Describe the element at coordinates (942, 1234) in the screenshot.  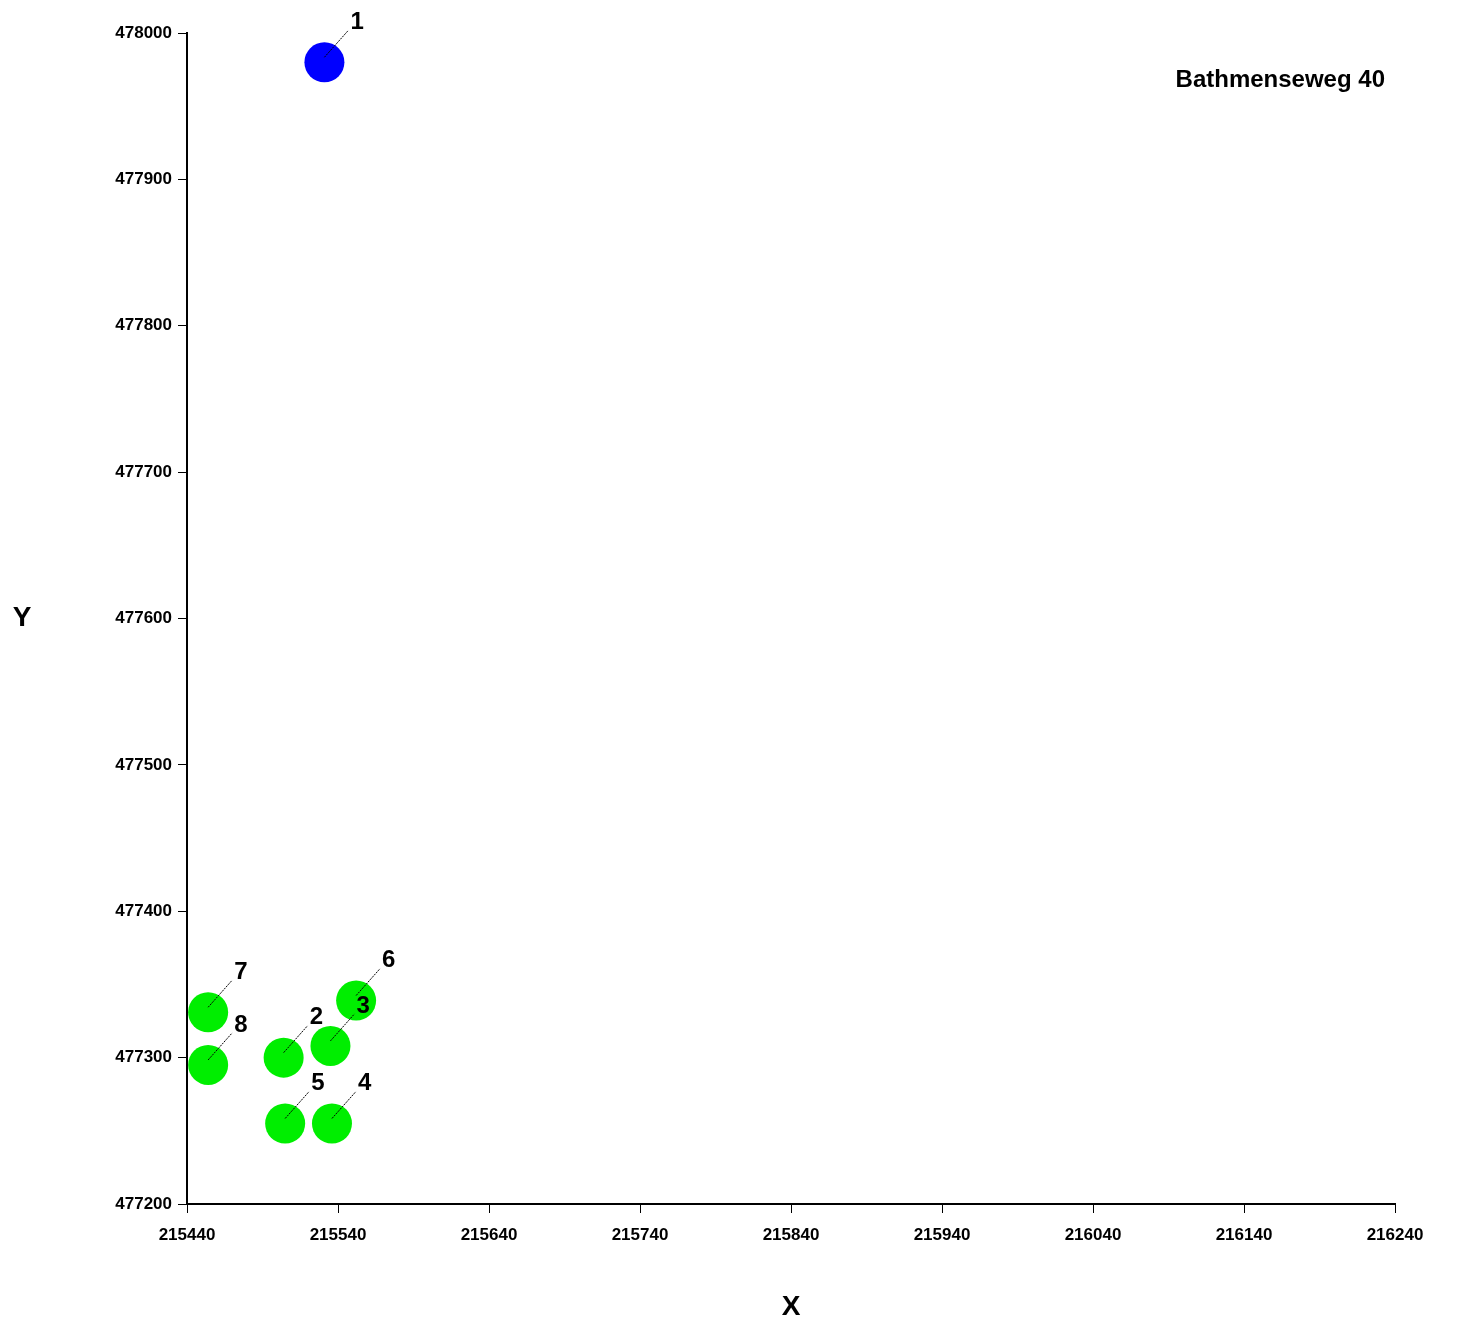
I see `x-tick-label: 215940` at that location.